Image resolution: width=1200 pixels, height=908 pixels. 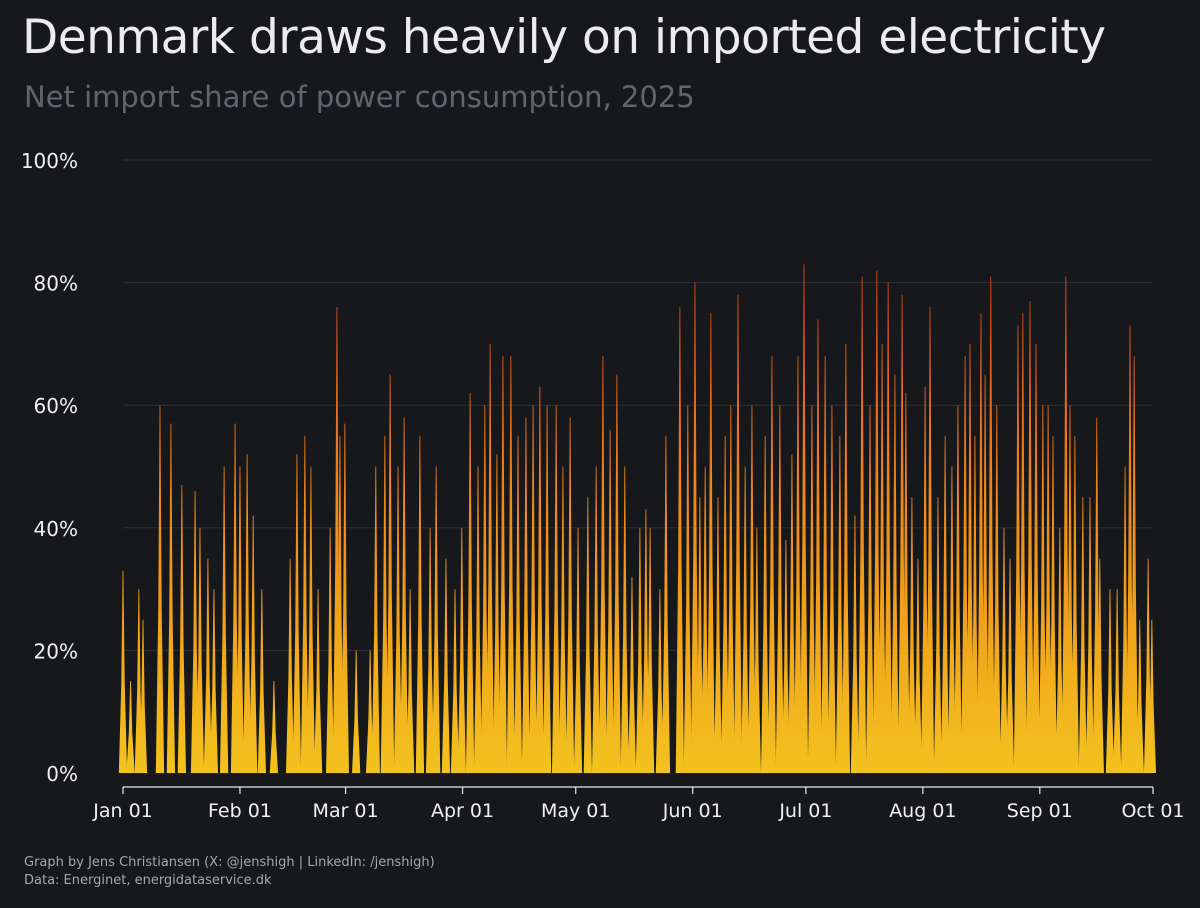 I want to click on footer-source: Data: Energinet, energidataservice.dk, so click(x=148, y=880).